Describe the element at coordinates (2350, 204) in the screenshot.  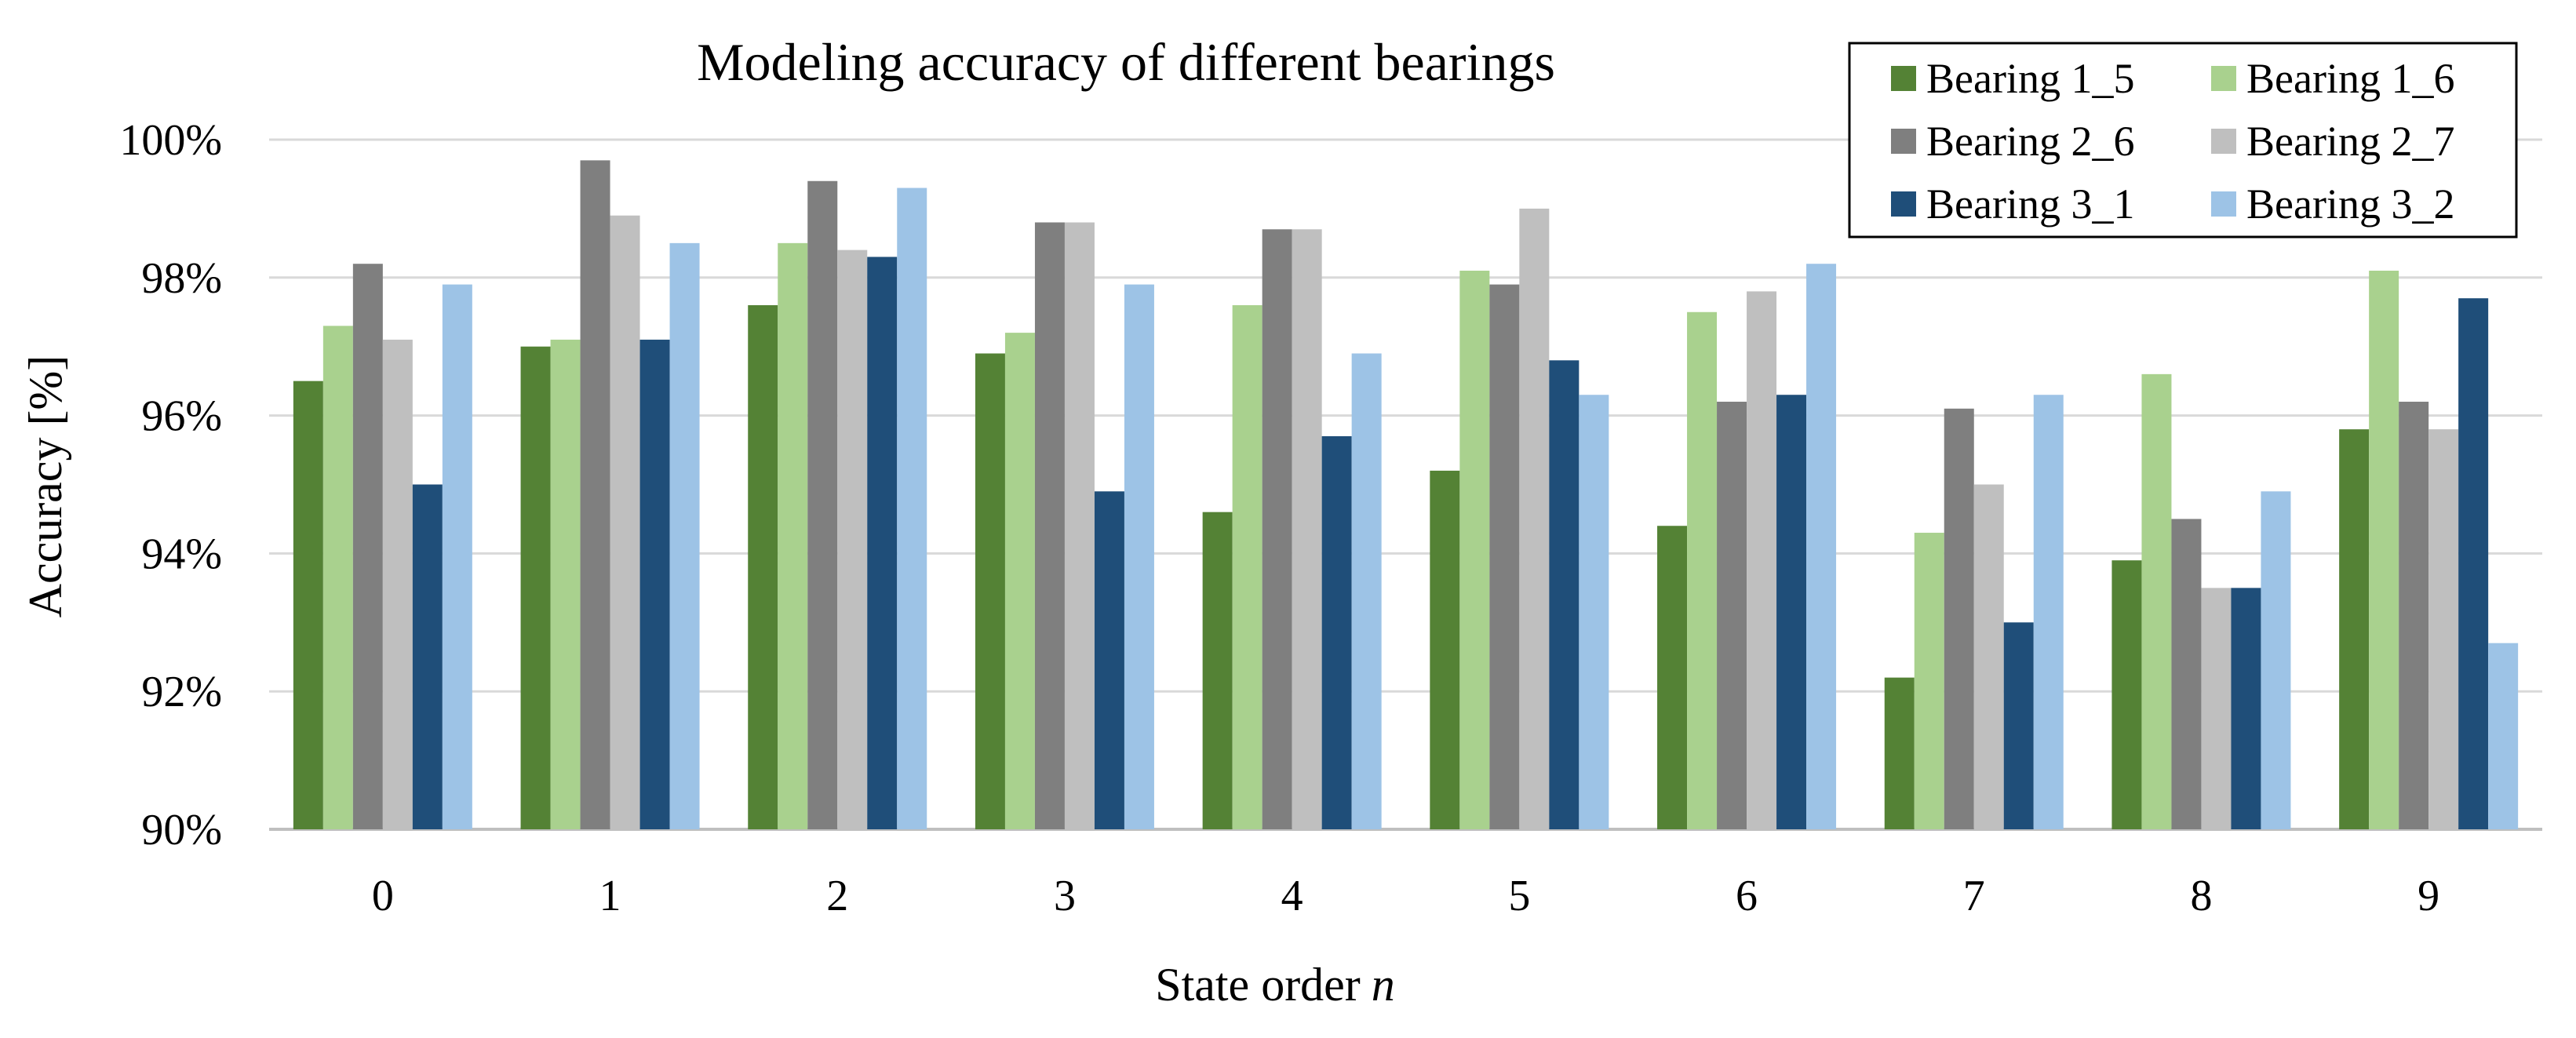
I see `legend-label: Bearing 3_2` at that location.